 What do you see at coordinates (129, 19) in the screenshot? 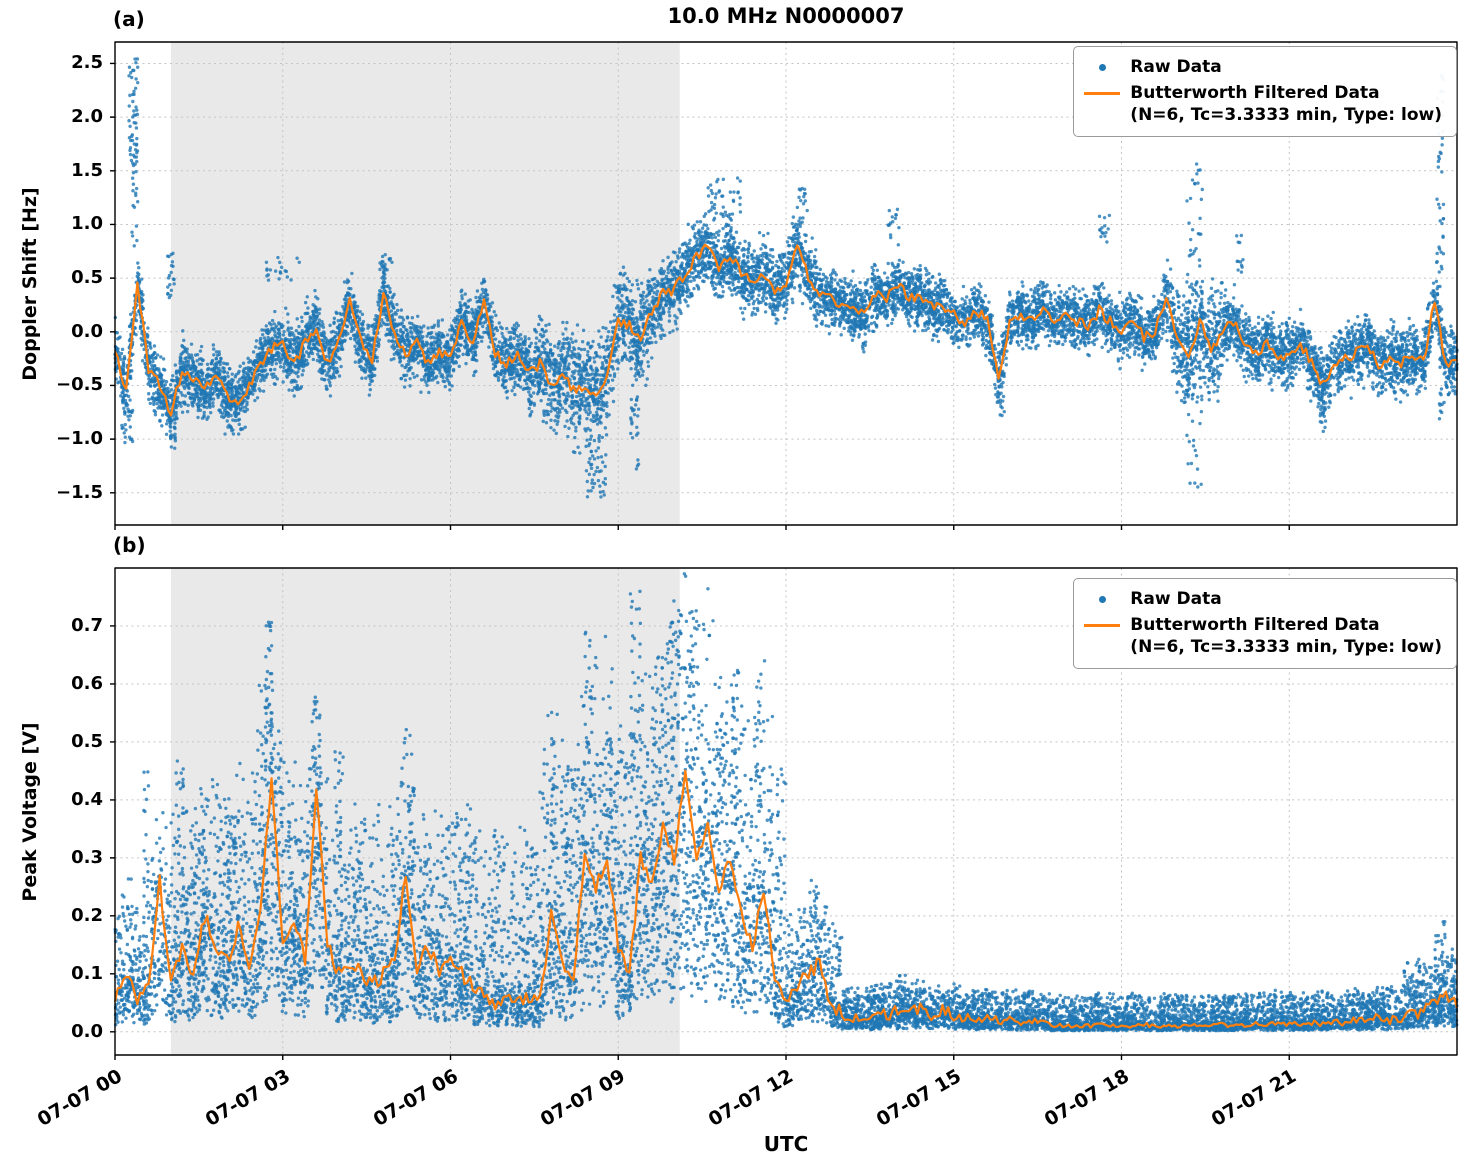
I see `panel-a-label: (a)` at bounding box center [129, 19].